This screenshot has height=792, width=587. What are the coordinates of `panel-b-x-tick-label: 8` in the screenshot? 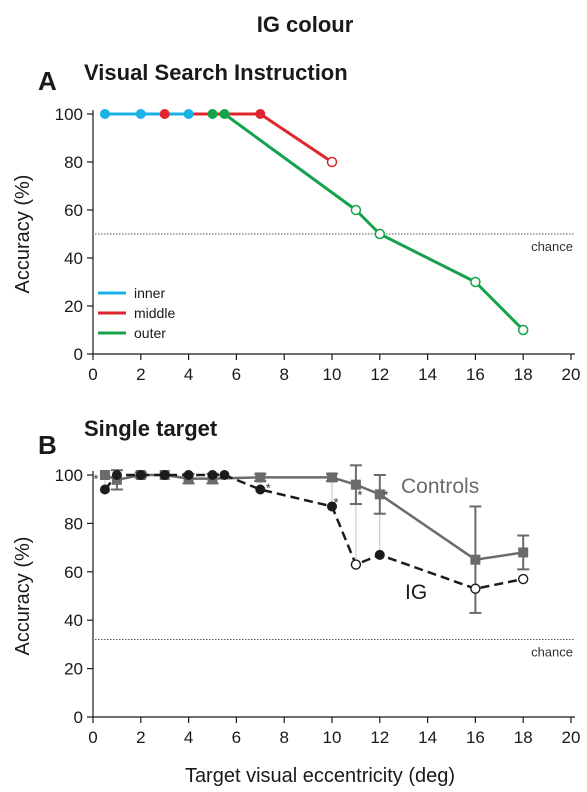 It's located at (283, 737).